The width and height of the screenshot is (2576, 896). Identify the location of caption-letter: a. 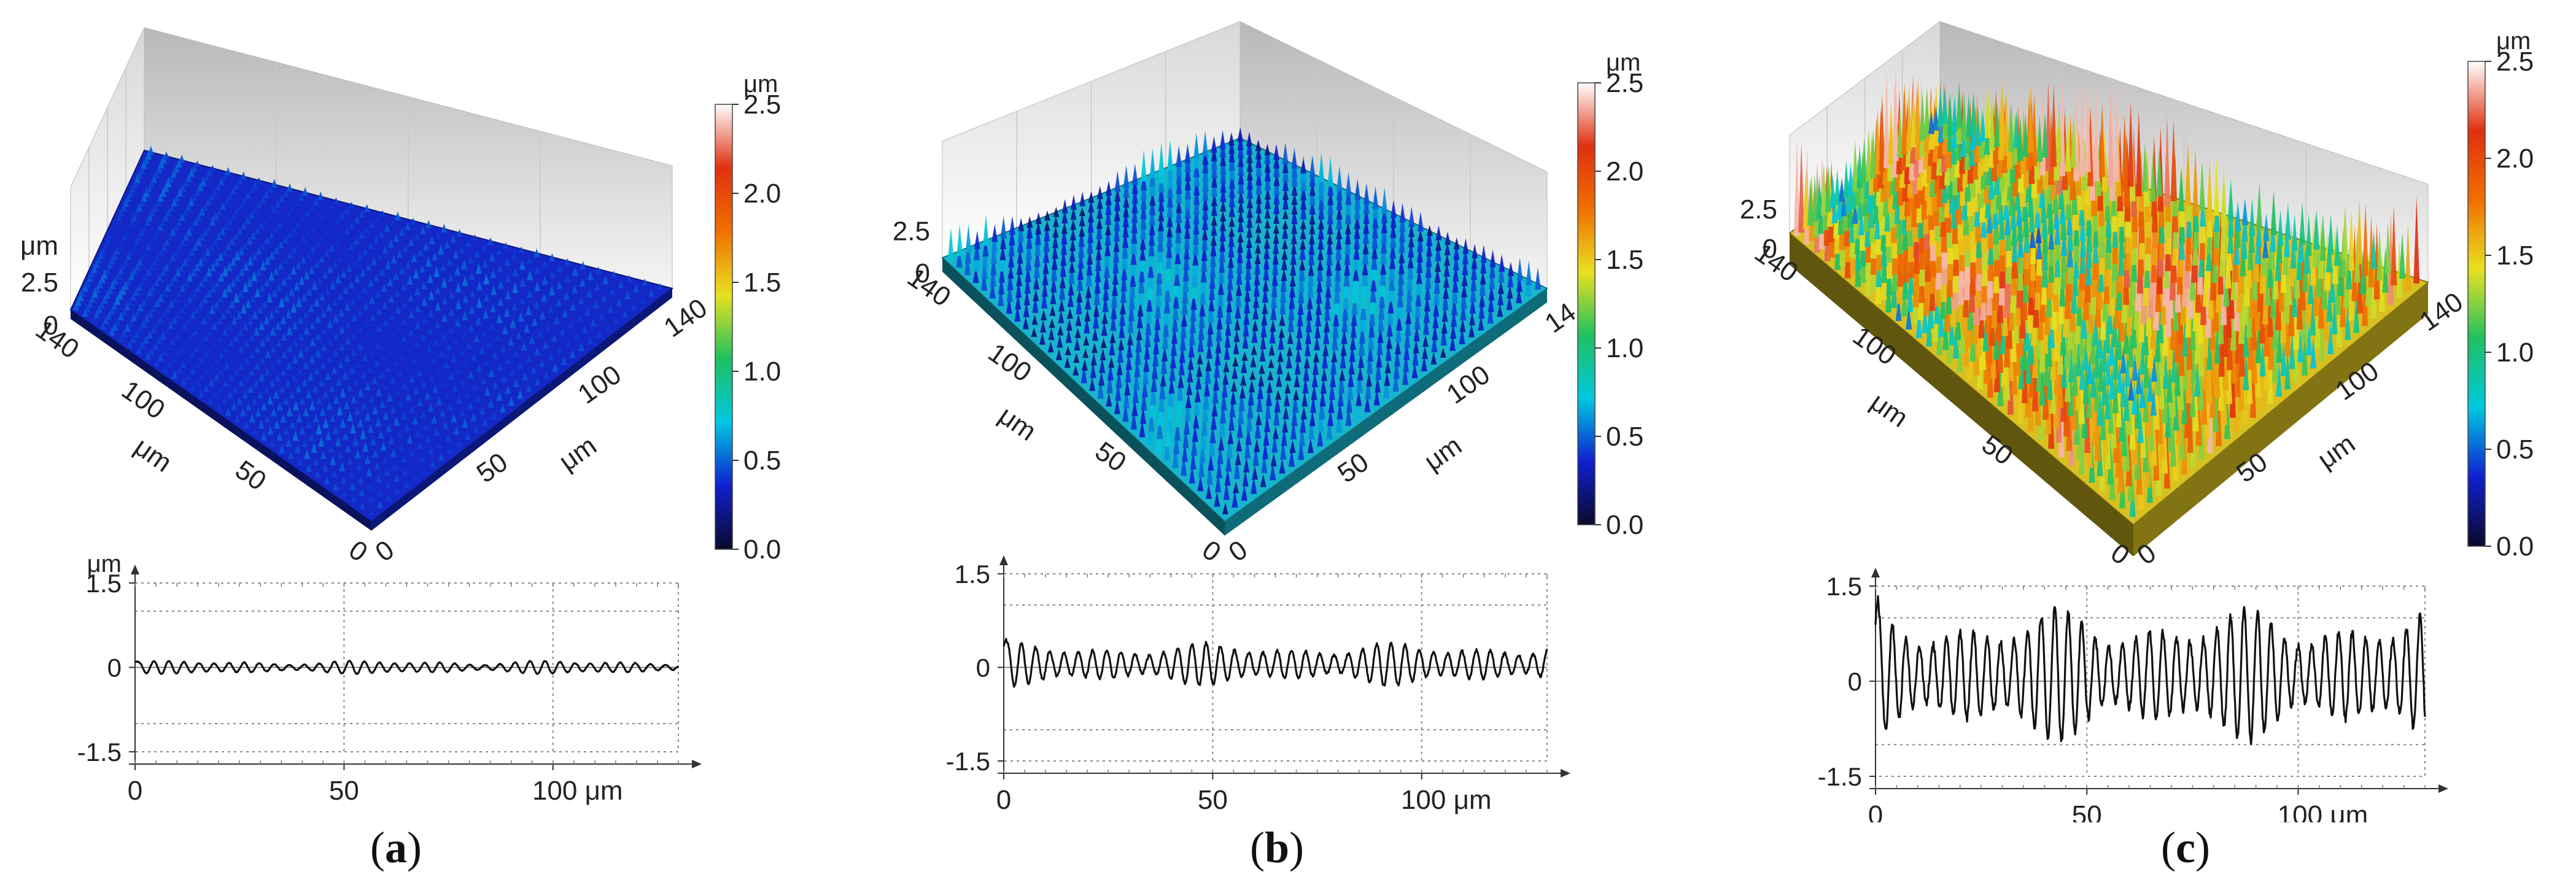
(396, 847).